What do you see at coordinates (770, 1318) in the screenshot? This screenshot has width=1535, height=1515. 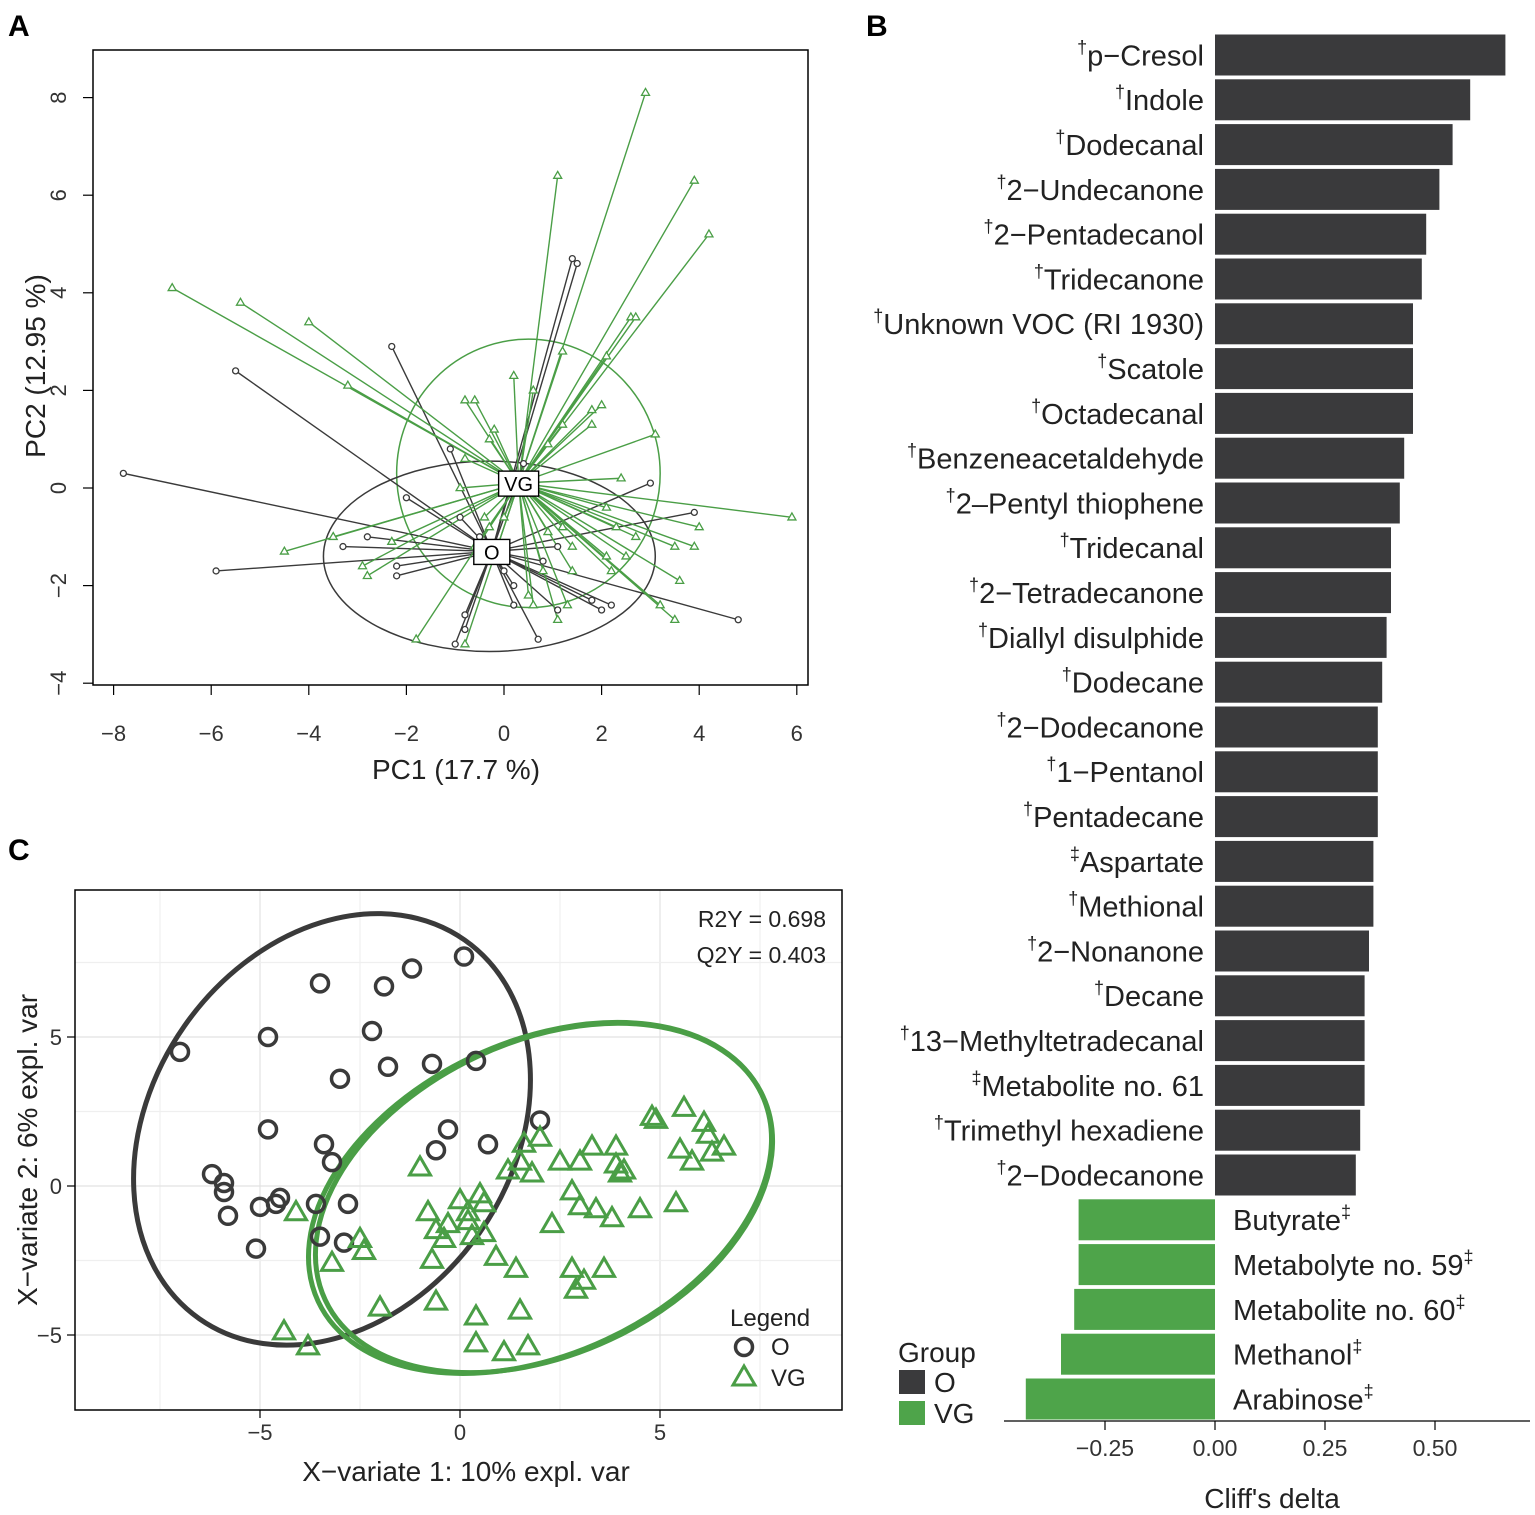 I see `plsda-legend-title: Legend` at bounding box center [770, 1318].